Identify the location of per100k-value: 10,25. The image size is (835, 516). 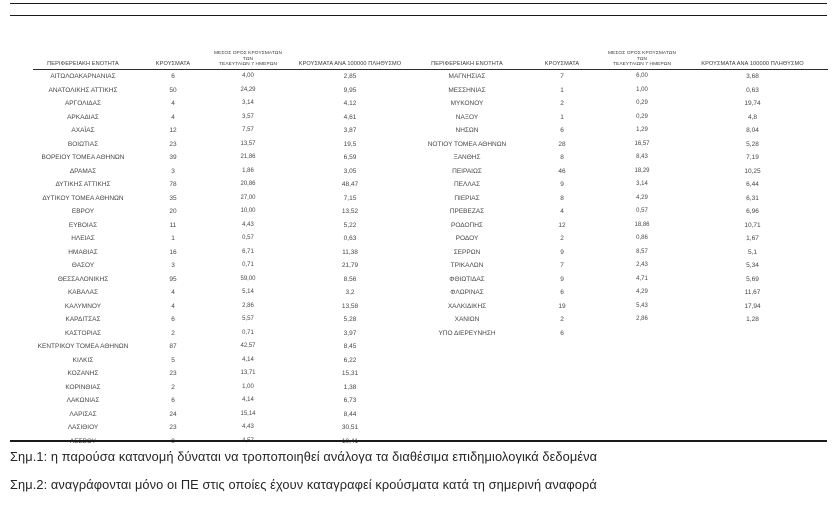
(752, 171).